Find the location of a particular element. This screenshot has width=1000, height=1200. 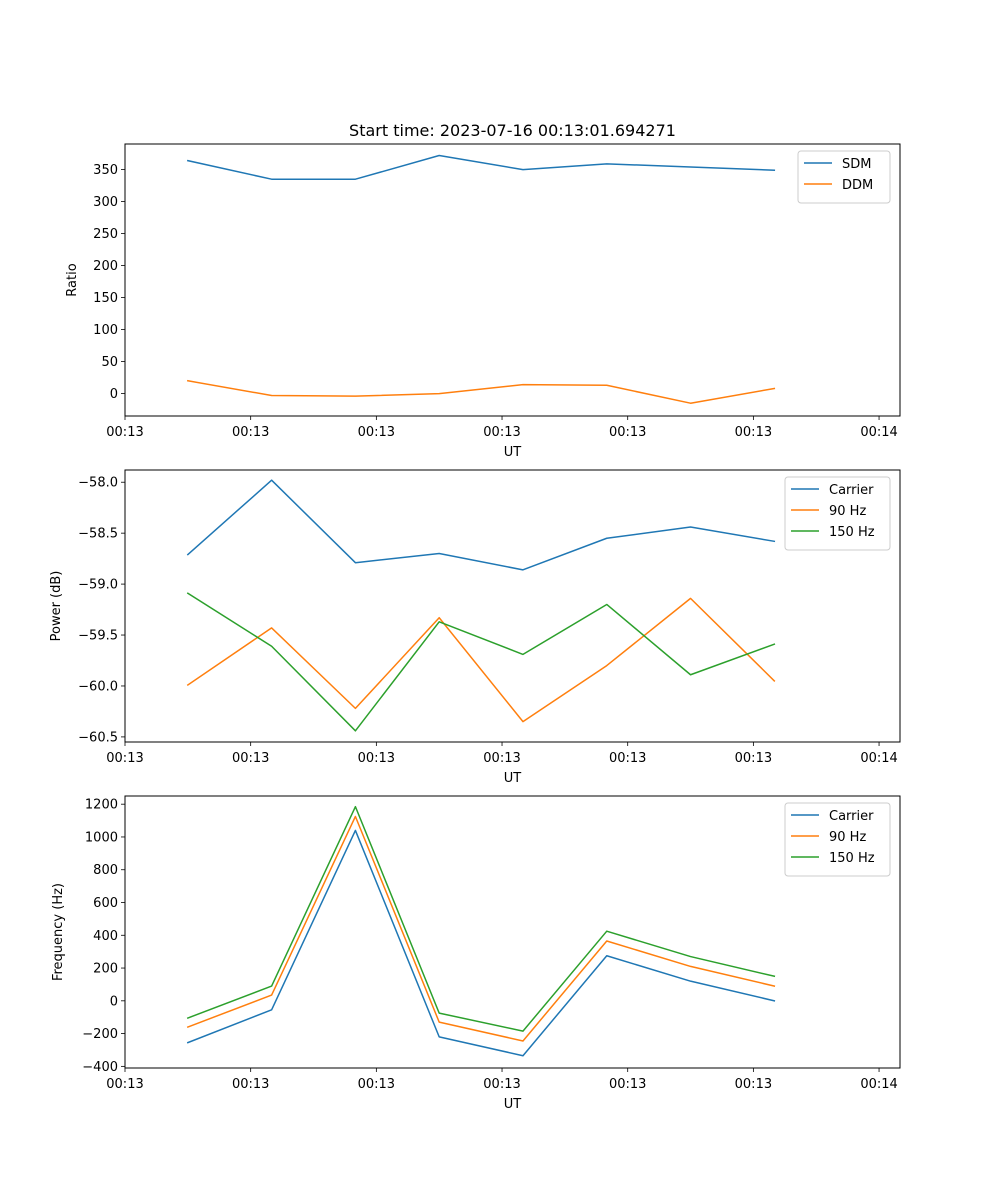

y-tick-label: −59.0 is located at coordinates (98, 585).